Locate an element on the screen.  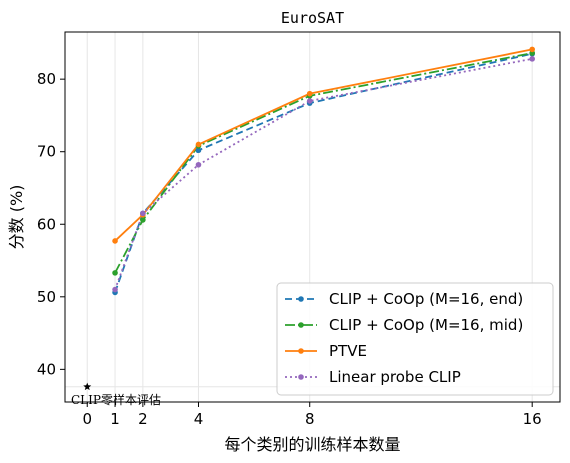
legend-label: PTVE is located at coordinates (348, 351).